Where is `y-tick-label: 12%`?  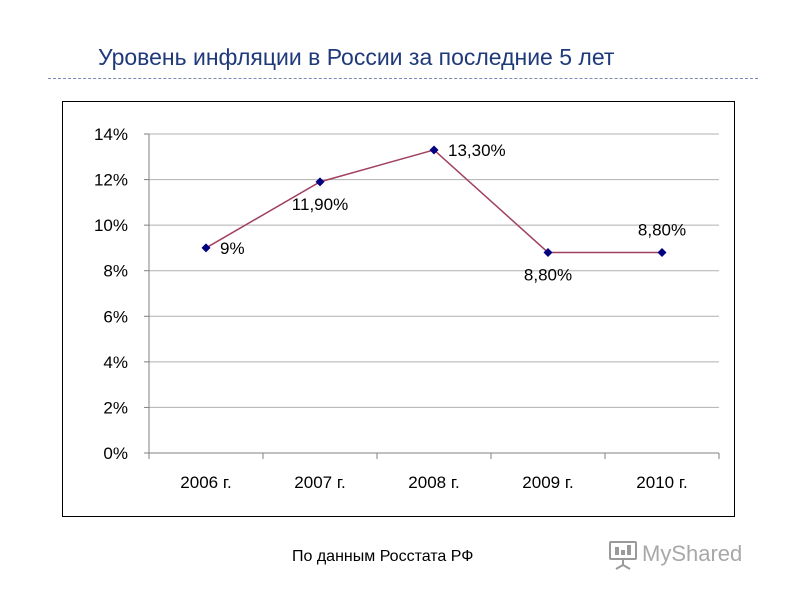
y-tick-label: 12% is located at coordinates (111, 180).